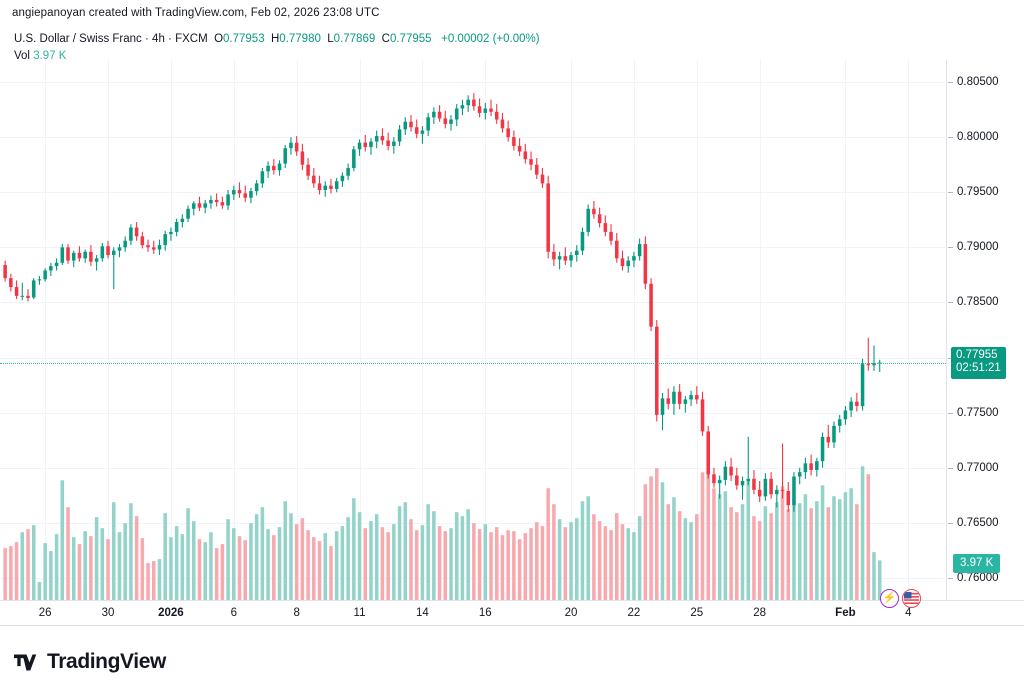  Describe the element at coordinates (78, 39) in the screenshot. I see `legend-symbol: U.S. Dollar / Swiss Franc` at that location.